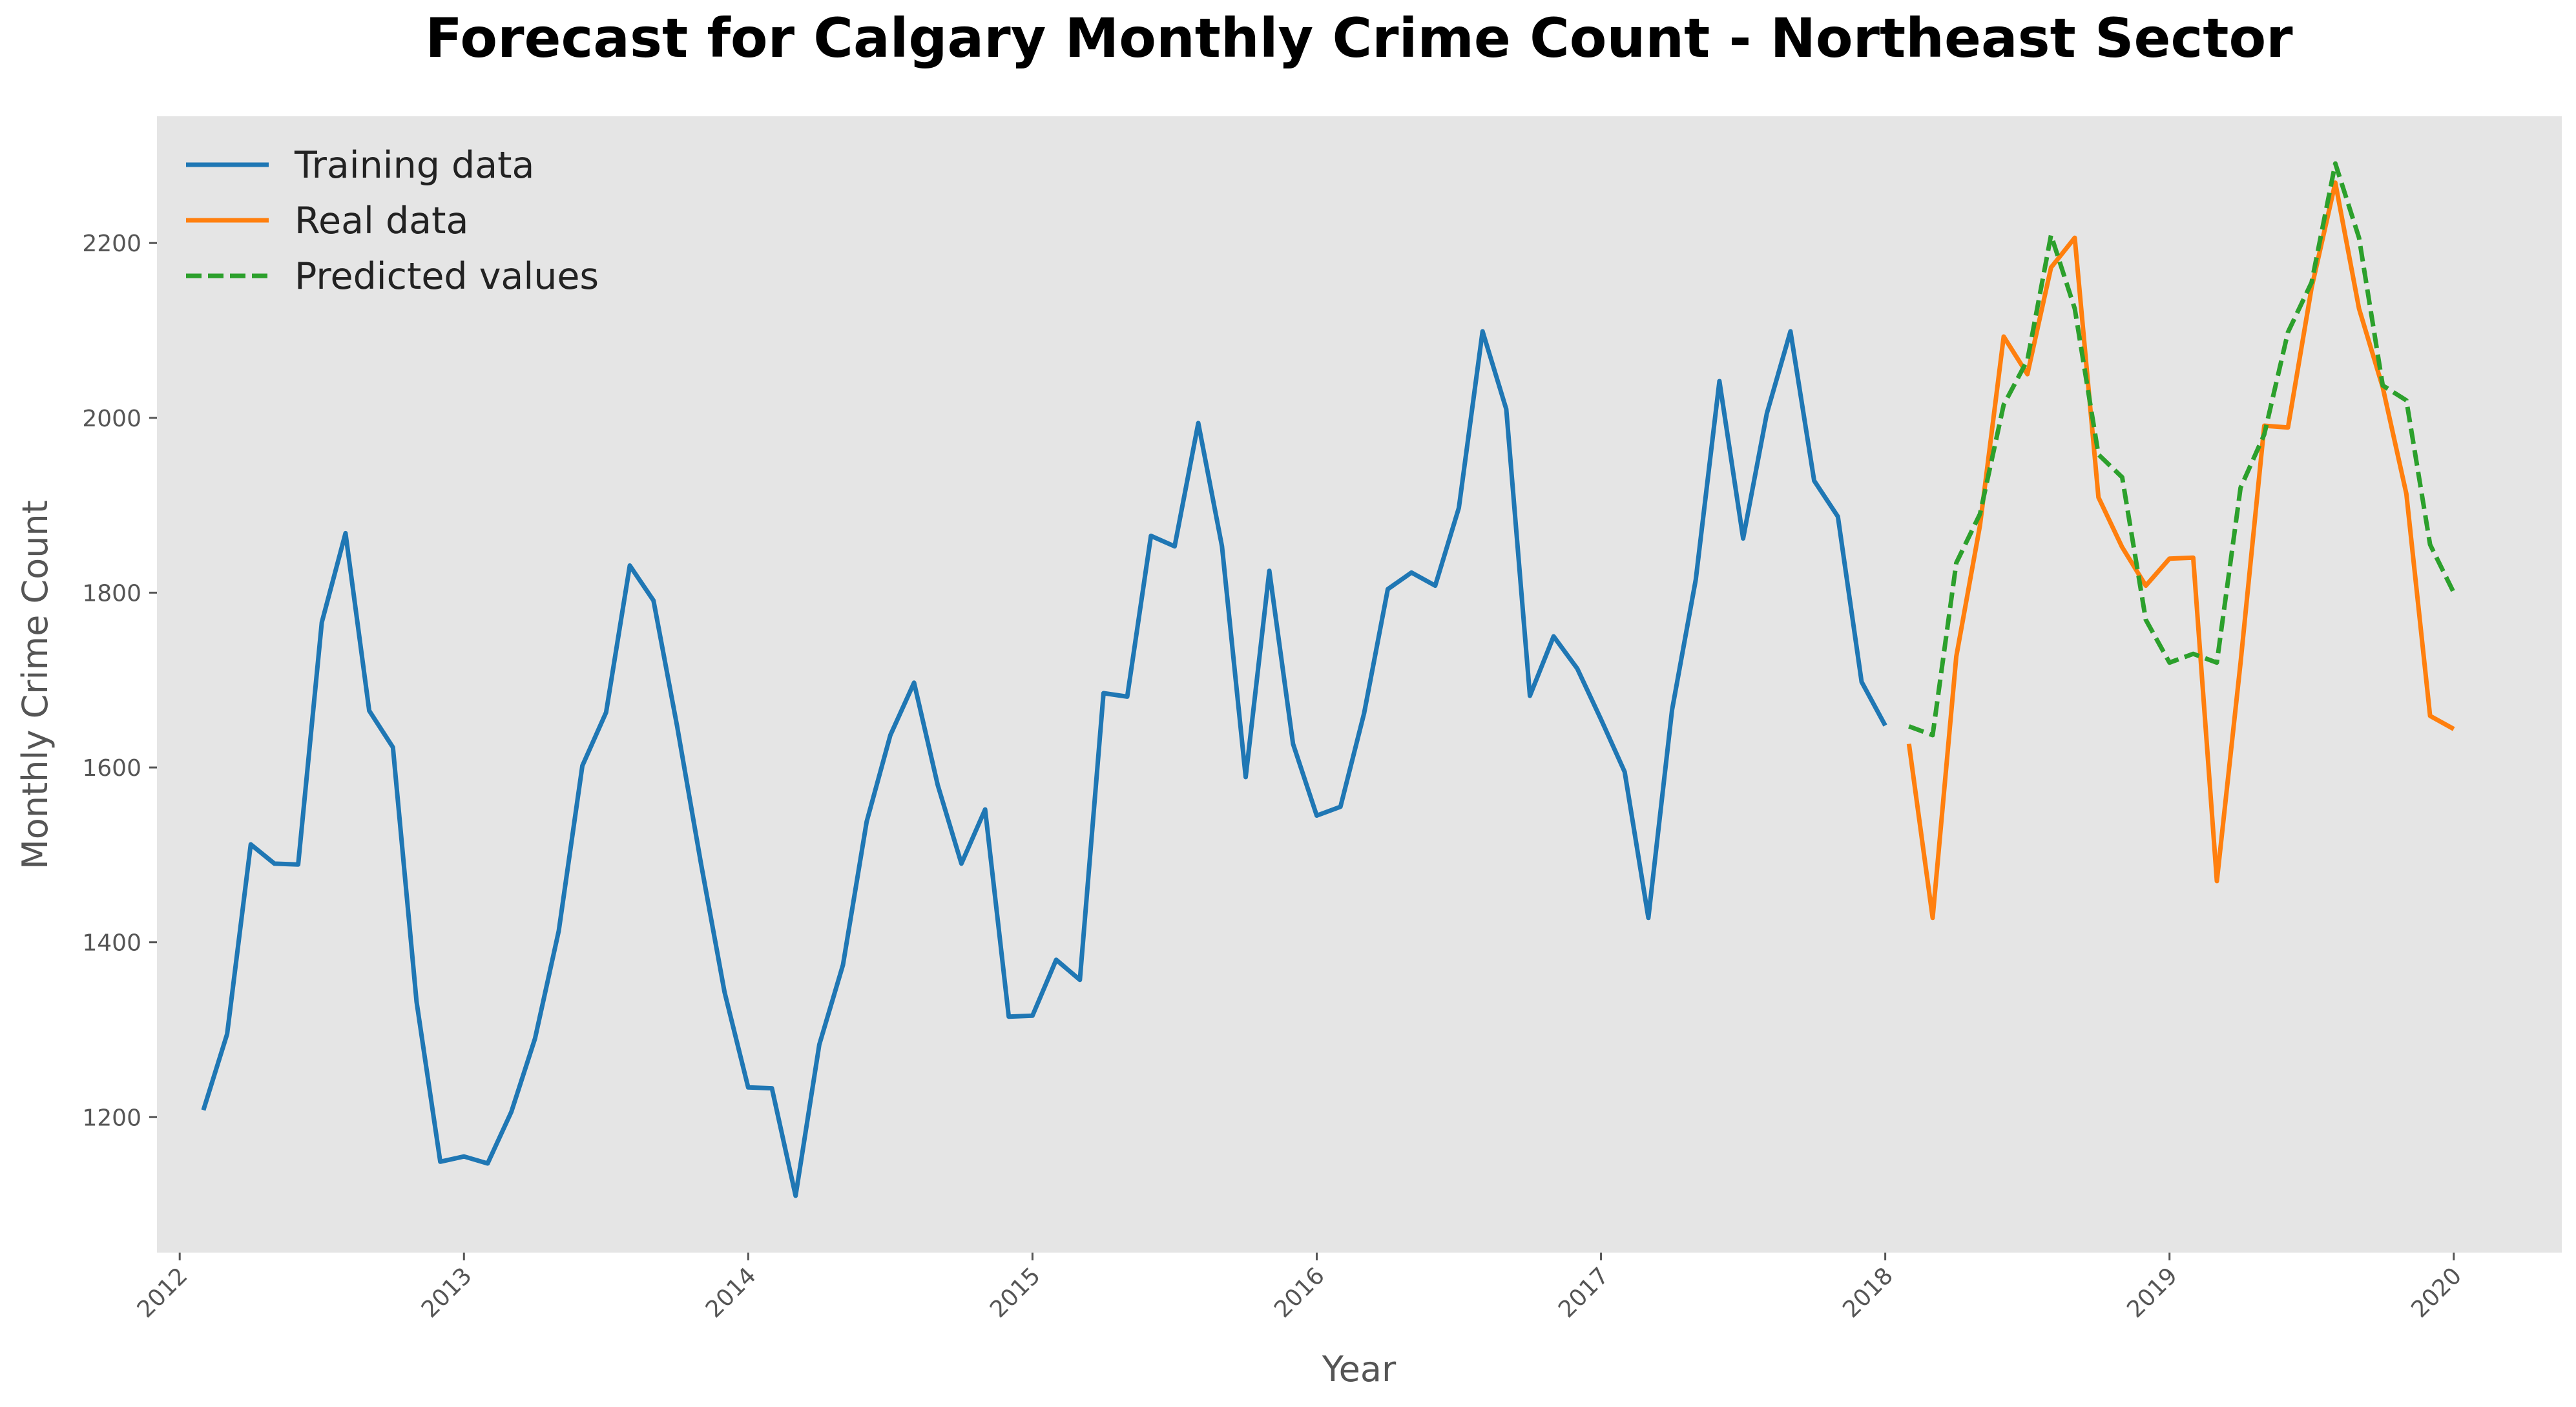 This screenshot has height=1407, width=2576. What do you see at coordinates (111, 768) in the screenshot?
I see `y-tick-label: 1600` at bounding box center [111, 768].